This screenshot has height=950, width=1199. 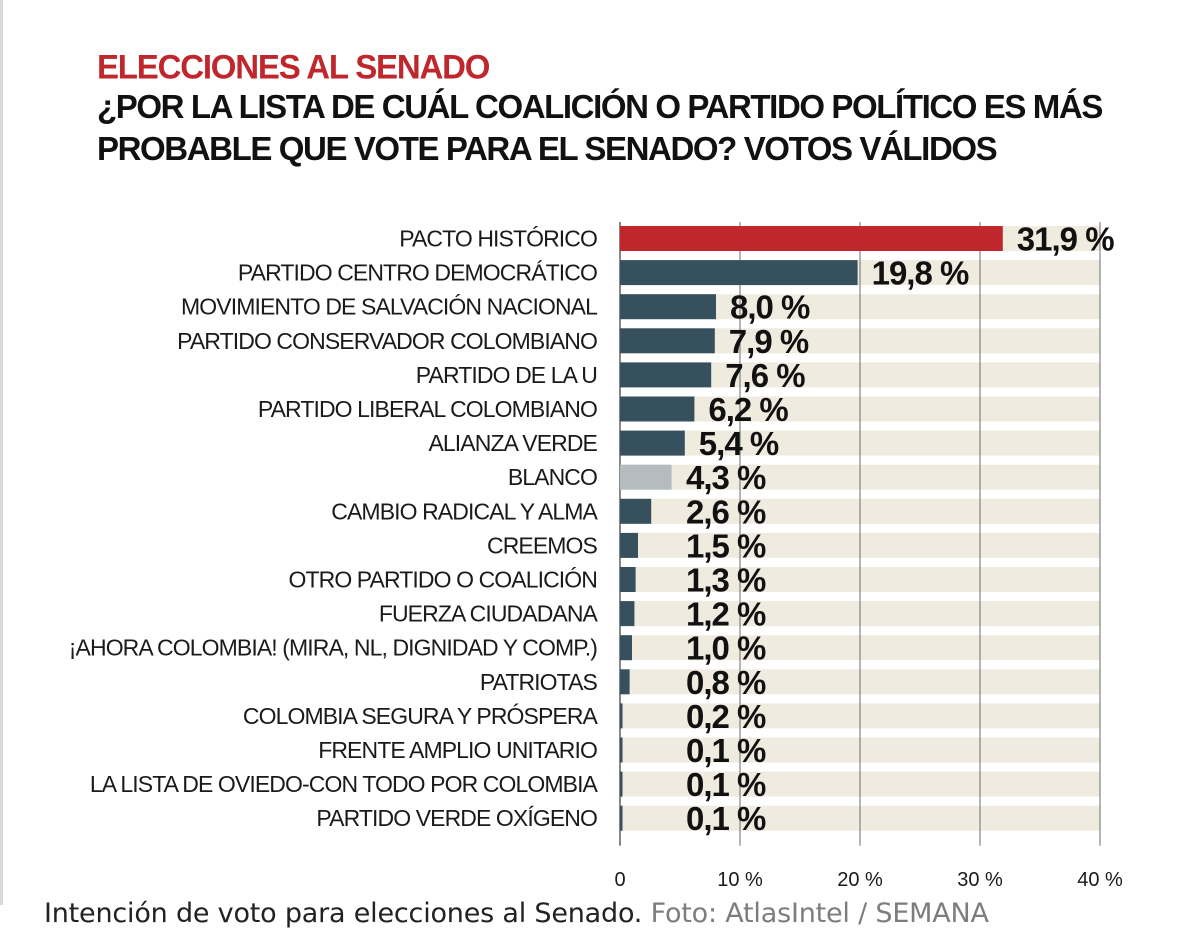 I want to click on category-label: LA LISTA DE OVIEDO-CON TODO POR COLOMBIA, so click(x=344, y=784).